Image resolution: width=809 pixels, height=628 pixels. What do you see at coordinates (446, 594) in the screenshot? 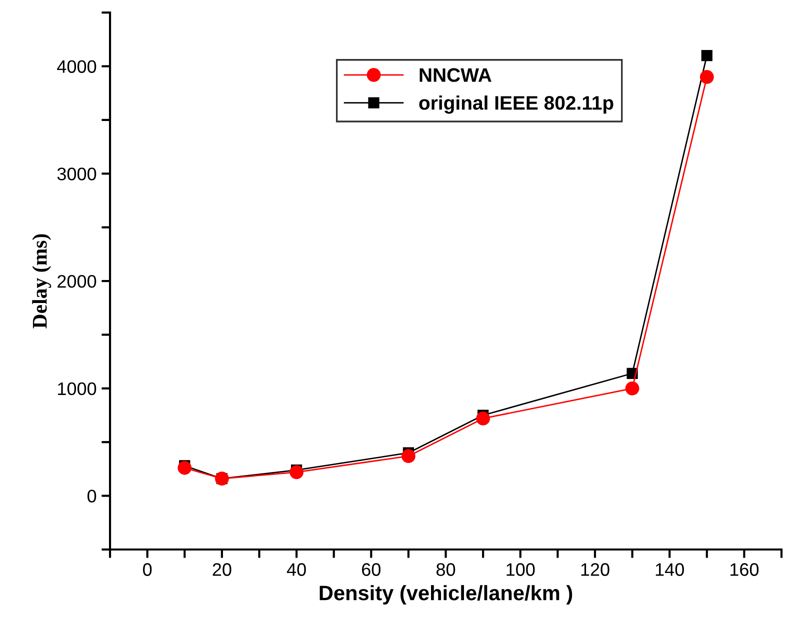
I see `x-axis-title: Density (vehicle/lane/km )` at bounding box center [446, 594].